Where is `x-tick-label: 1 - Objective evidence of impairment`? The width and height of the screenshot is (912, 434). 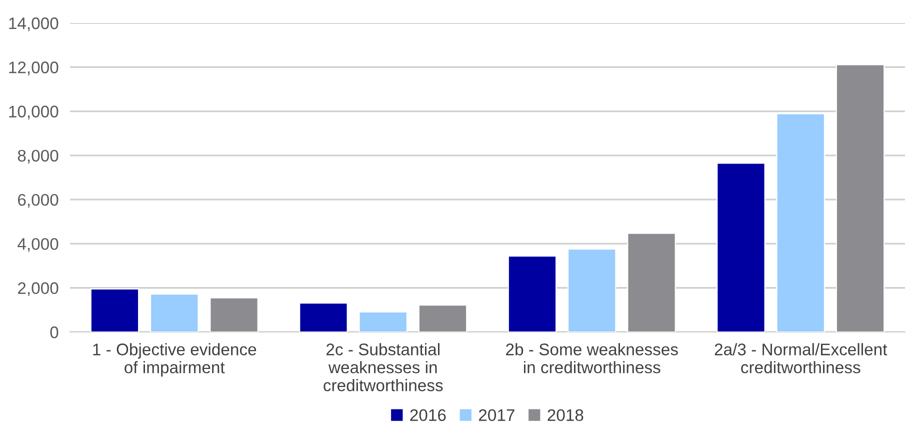
x-tick-label: 1 - Objective evidence of impairment is located at coordinates (174, 360).